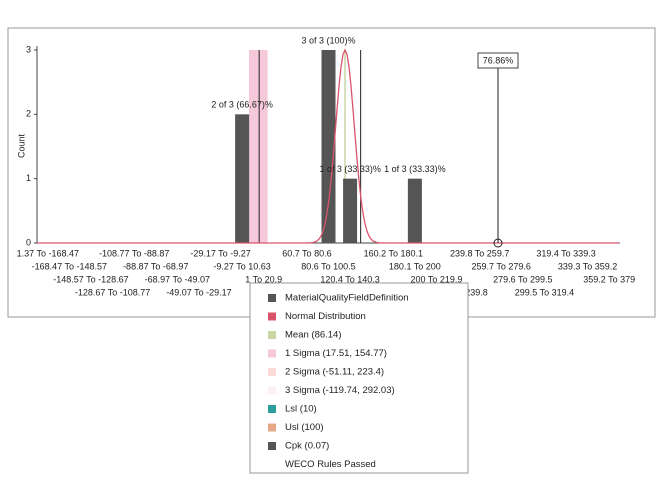  Describe the element at coordinates (242, 105) in the screenshot. I see `value-label: 2 of 3 (66.67)%` at that location.